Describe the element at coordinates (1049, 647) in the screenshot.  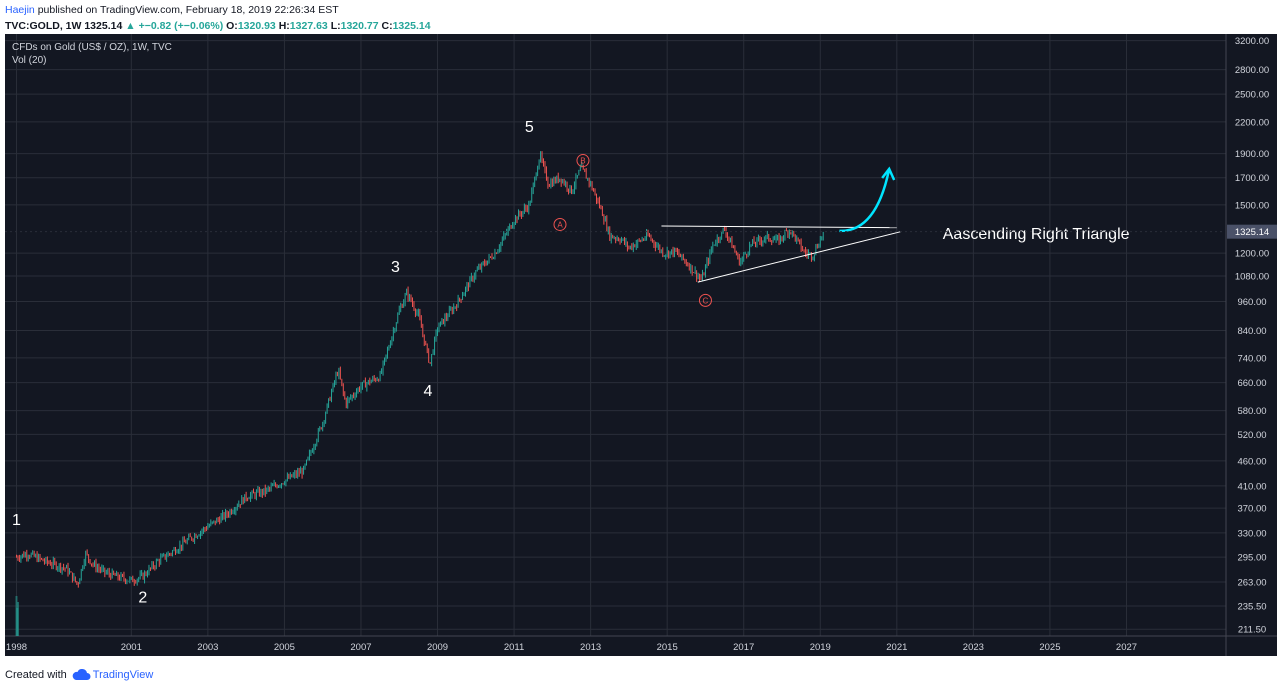
I see `x-tick-label: 2025` at that location.